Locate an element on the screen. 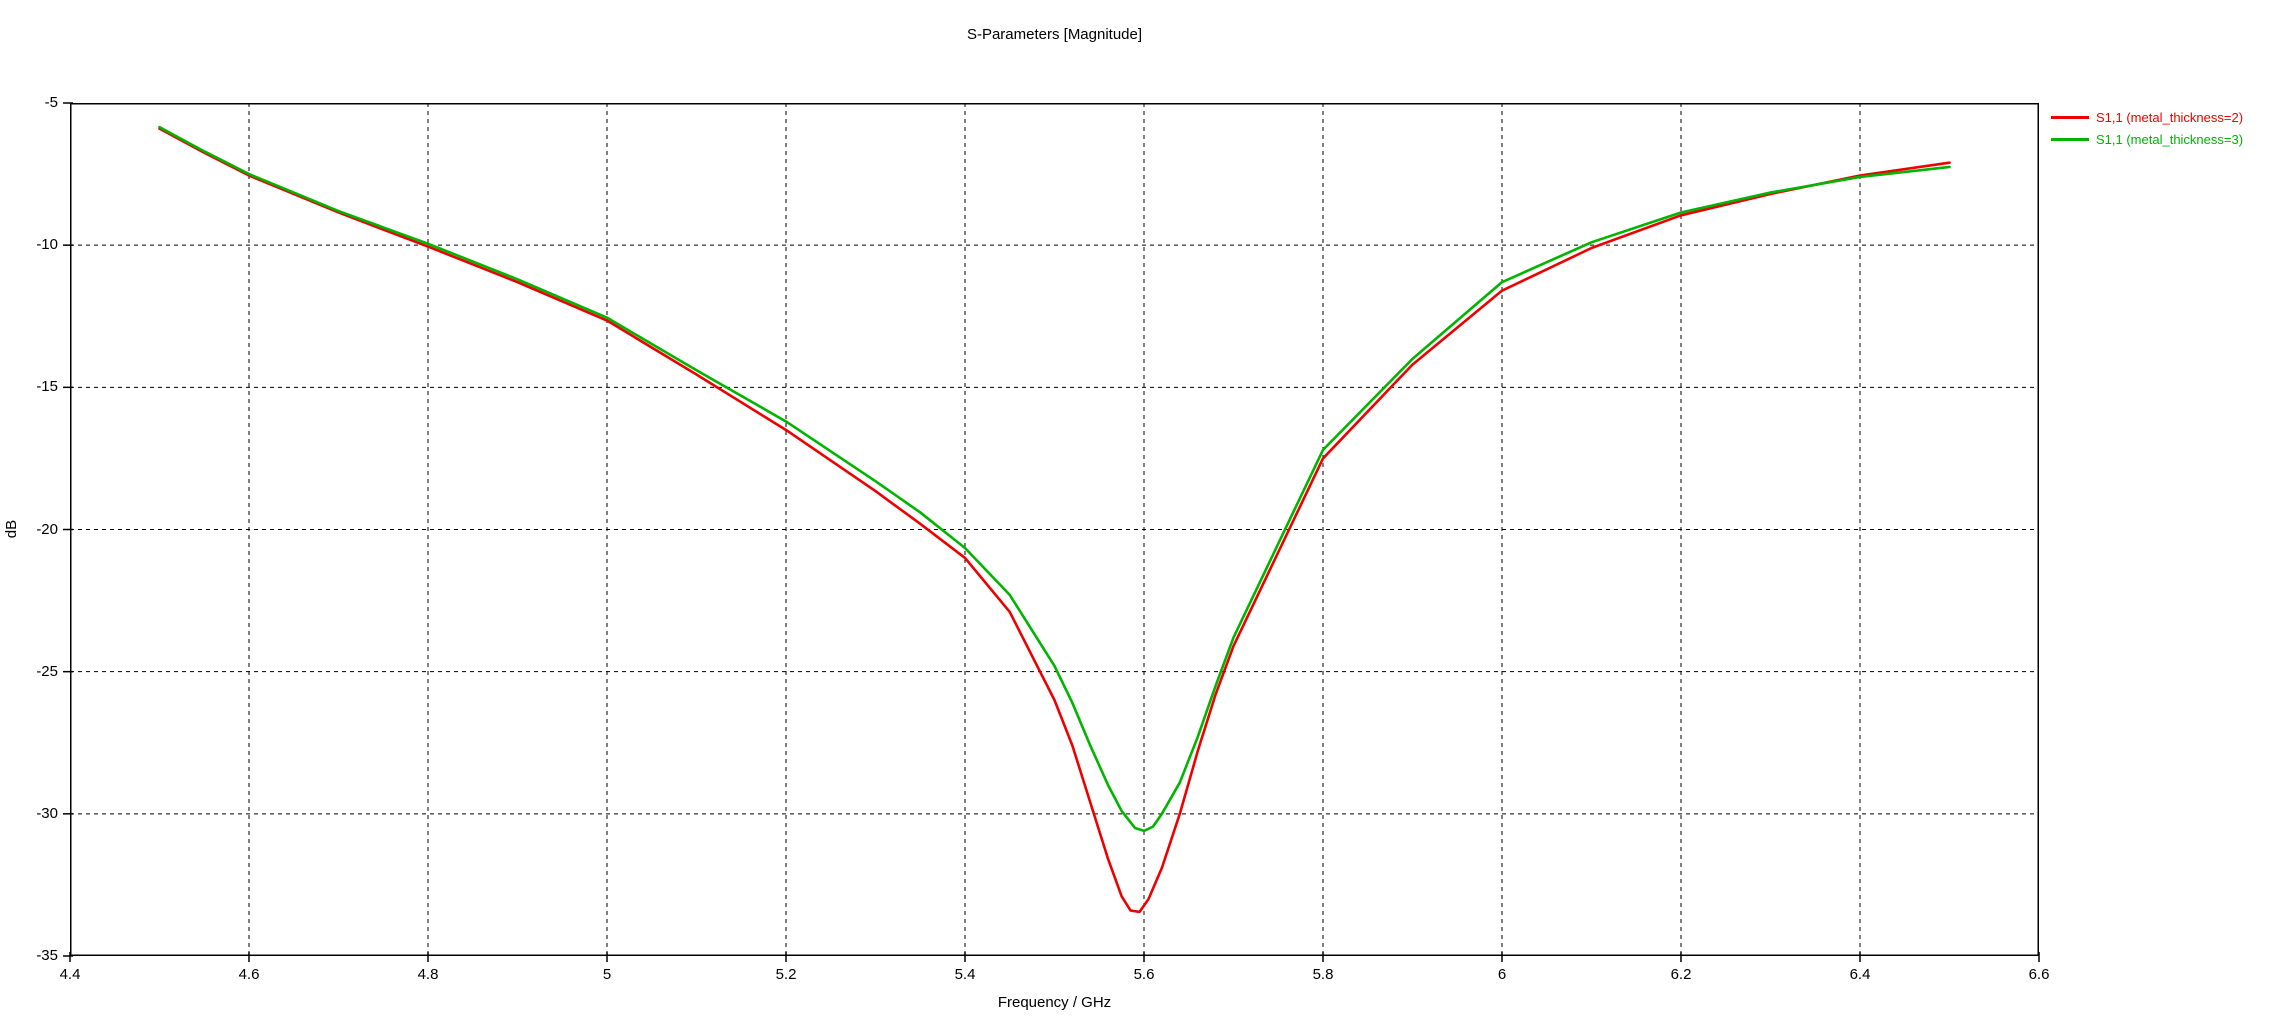  legend-entry: S1,1 (metal_thickness=2) is located at coordinates (2147, 117).